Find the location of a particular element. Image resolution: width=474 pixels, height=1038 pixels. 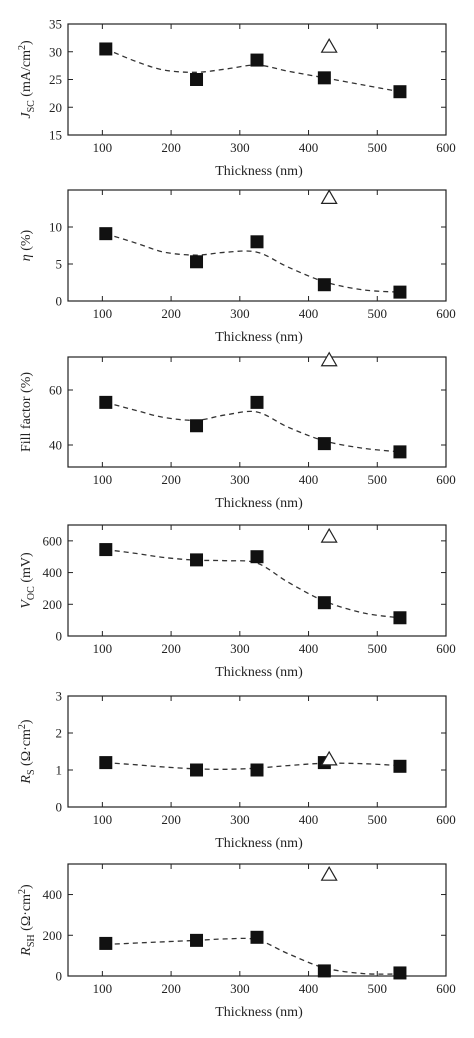

y-tick-label: 3 is located at coordinates (59, 696).